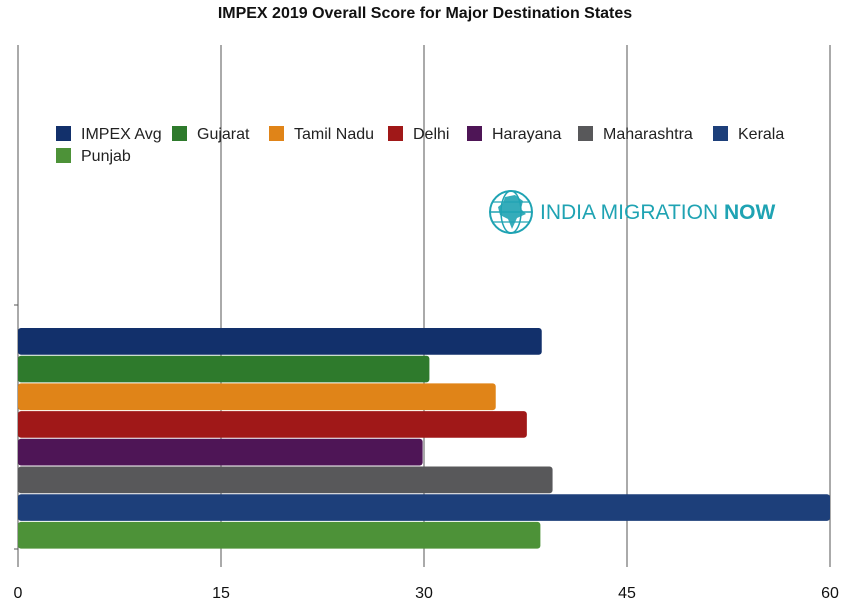 This screenshot has width=842, height=604. I want to click on x-tick-label: 30, so click(424, 593).